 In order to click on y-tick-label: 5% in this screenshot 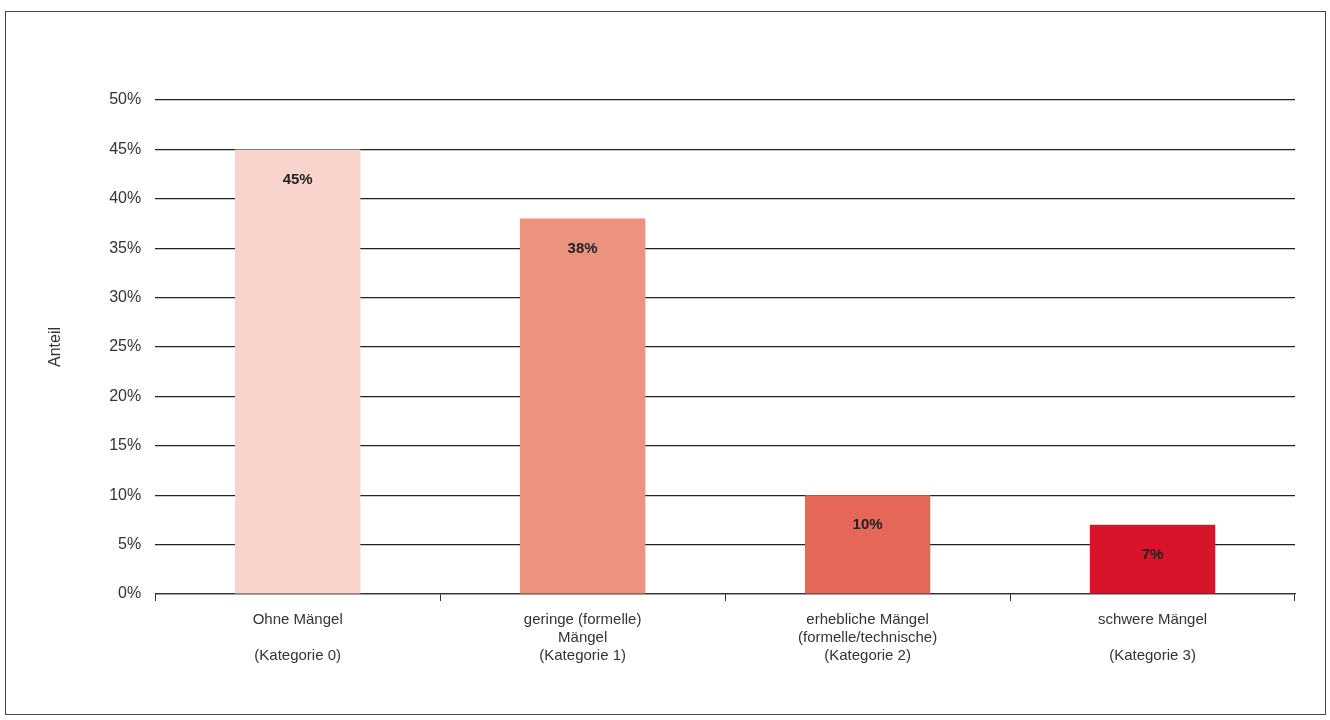, I will do `click(130, 544)`.